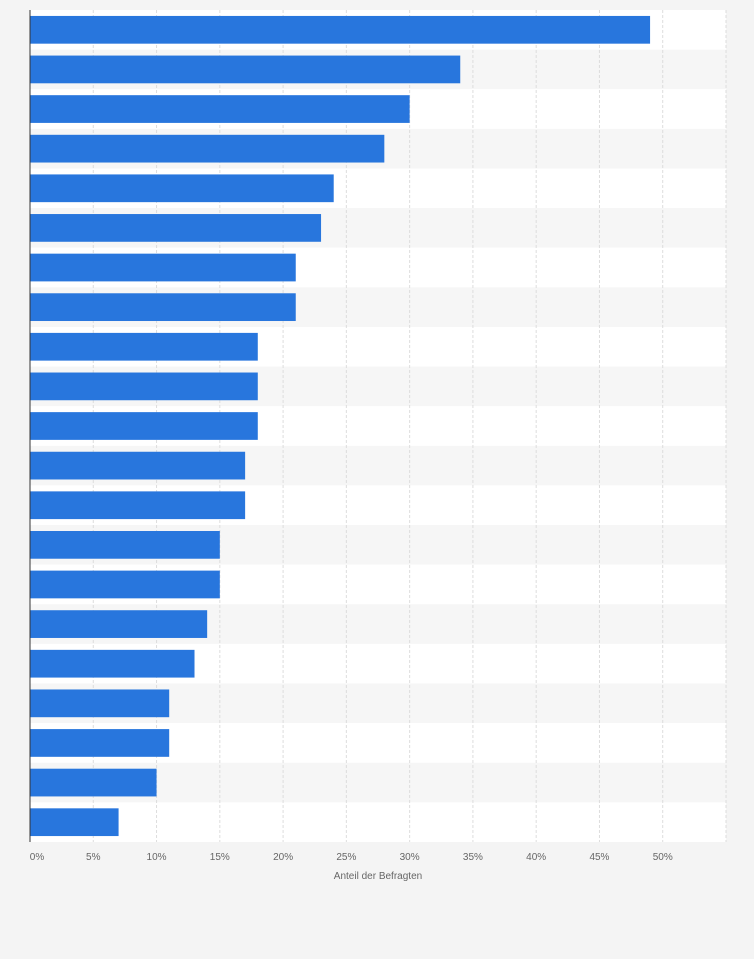 The width and height of the screenshot is (754, 959). What do you see at coordinates (599, 857) in the screenshot?
I see `x-tick-label: 45%` at bounding box center [599, 857].